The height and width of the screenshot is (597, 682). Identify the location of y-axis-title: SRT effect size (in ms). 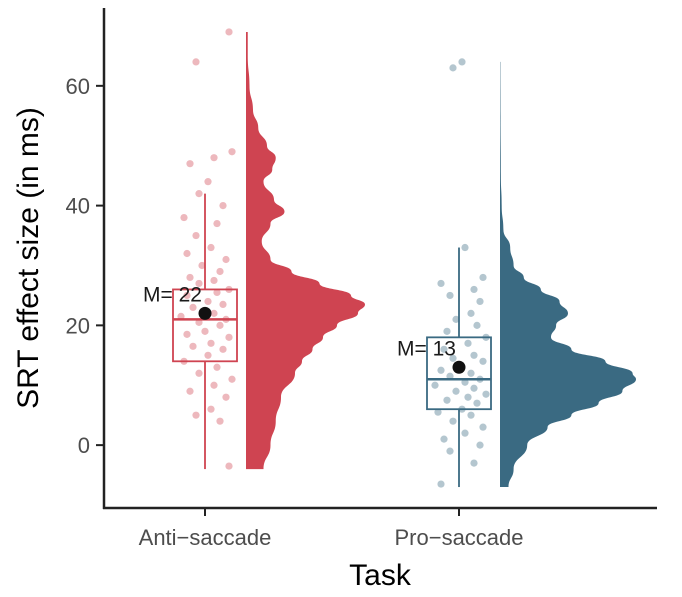
(28, 258).